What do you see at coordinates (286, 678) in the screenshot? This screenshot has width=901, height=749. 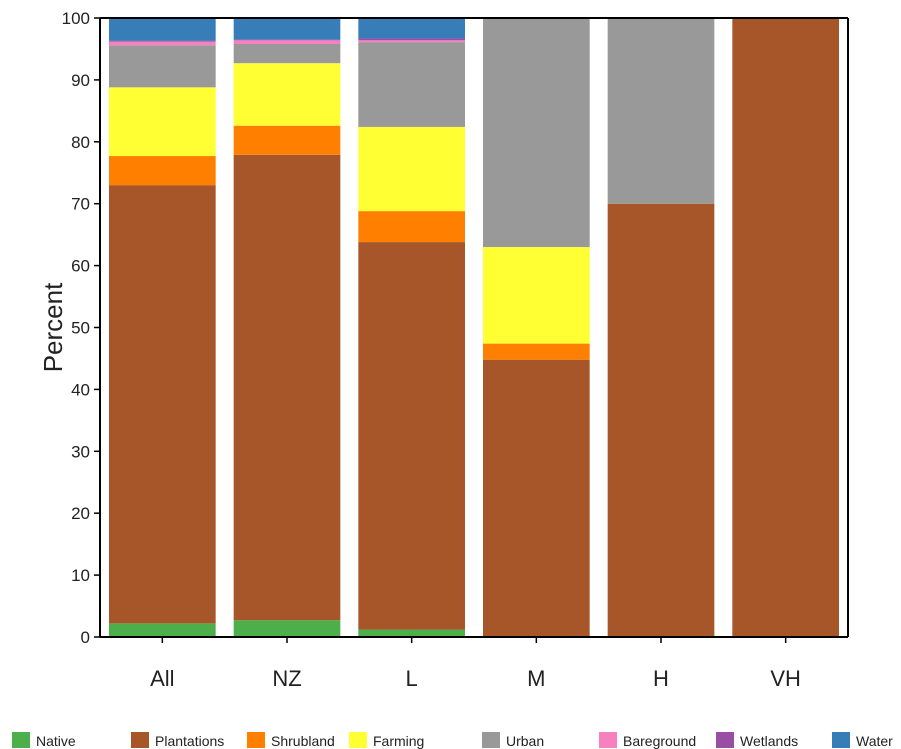 I see `x-tick-label: NZ` at bounding box center [286, 678].